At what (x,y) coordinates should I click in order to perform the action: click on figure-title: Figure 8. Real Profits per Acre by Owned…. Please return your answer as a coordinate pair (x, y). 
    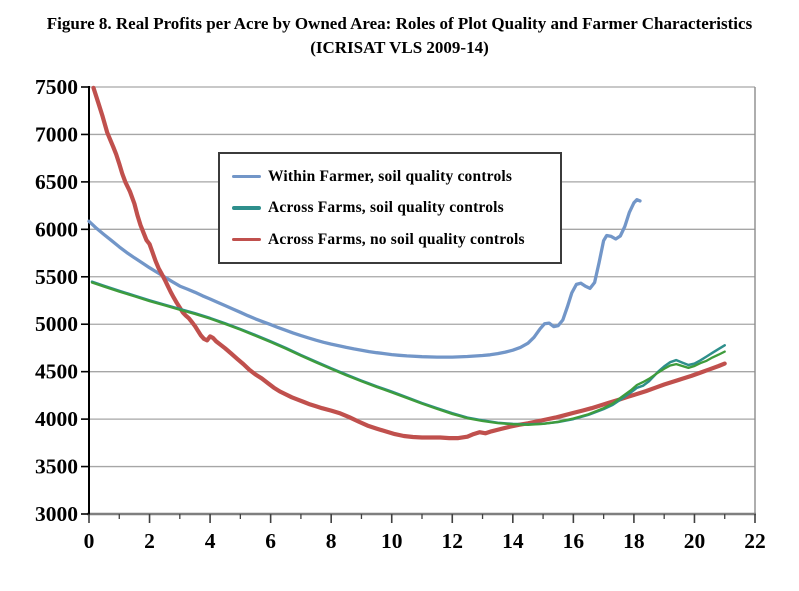
    Looking at the image, I should click on (399, 36).